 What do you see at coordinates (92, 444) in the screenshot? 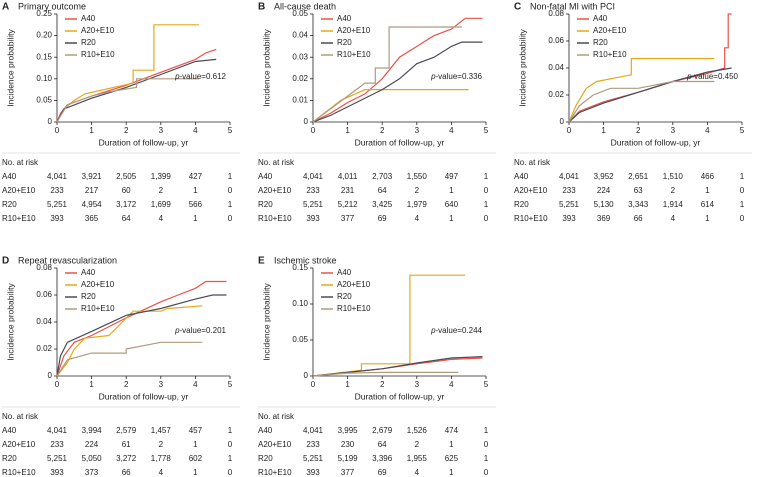
I see `risk-count: 224` at bounding box center [92, 444].